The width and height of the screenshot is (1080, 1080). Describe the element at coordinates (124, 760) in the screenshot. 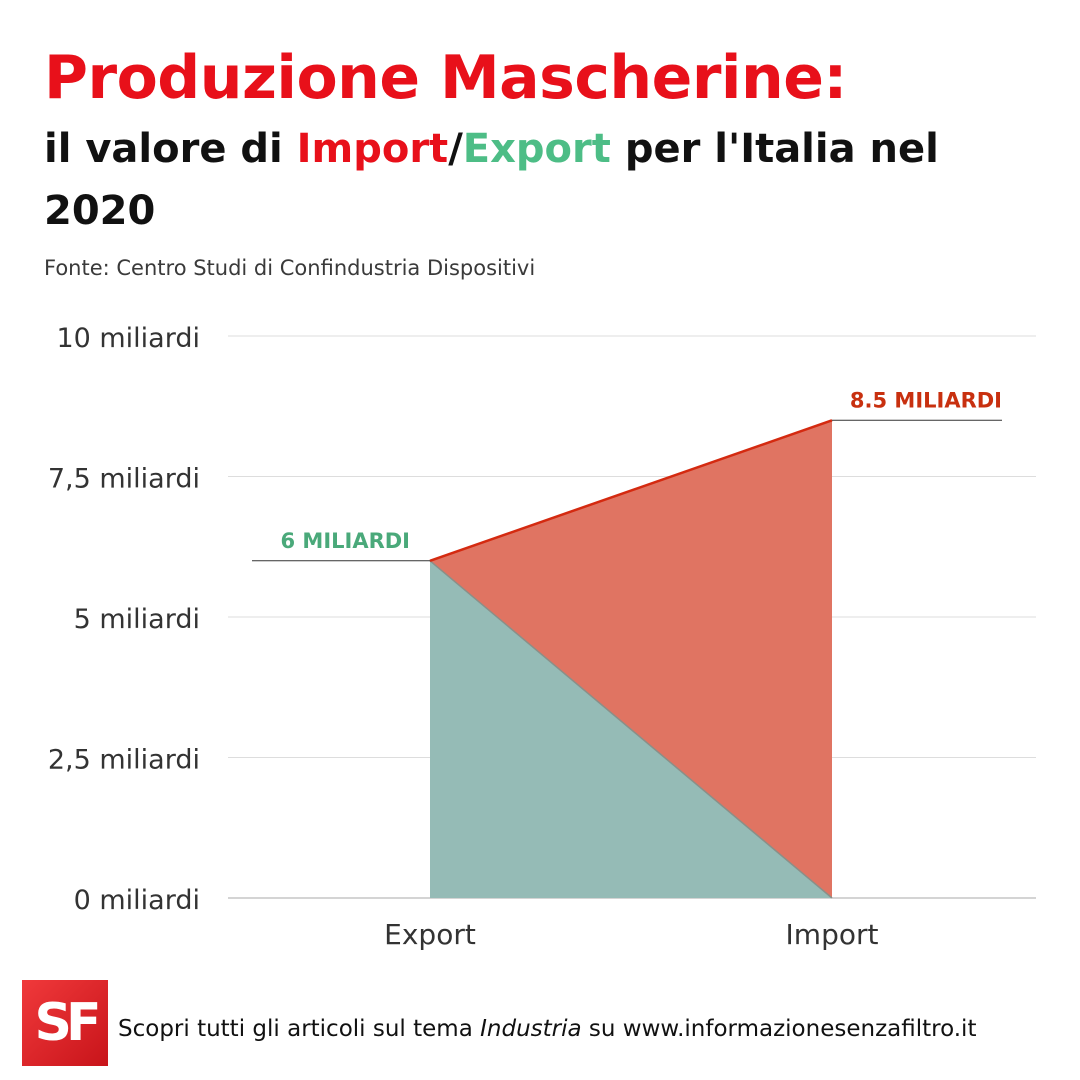

I see `y-tick-label: 2,5 miliardi` at that location.